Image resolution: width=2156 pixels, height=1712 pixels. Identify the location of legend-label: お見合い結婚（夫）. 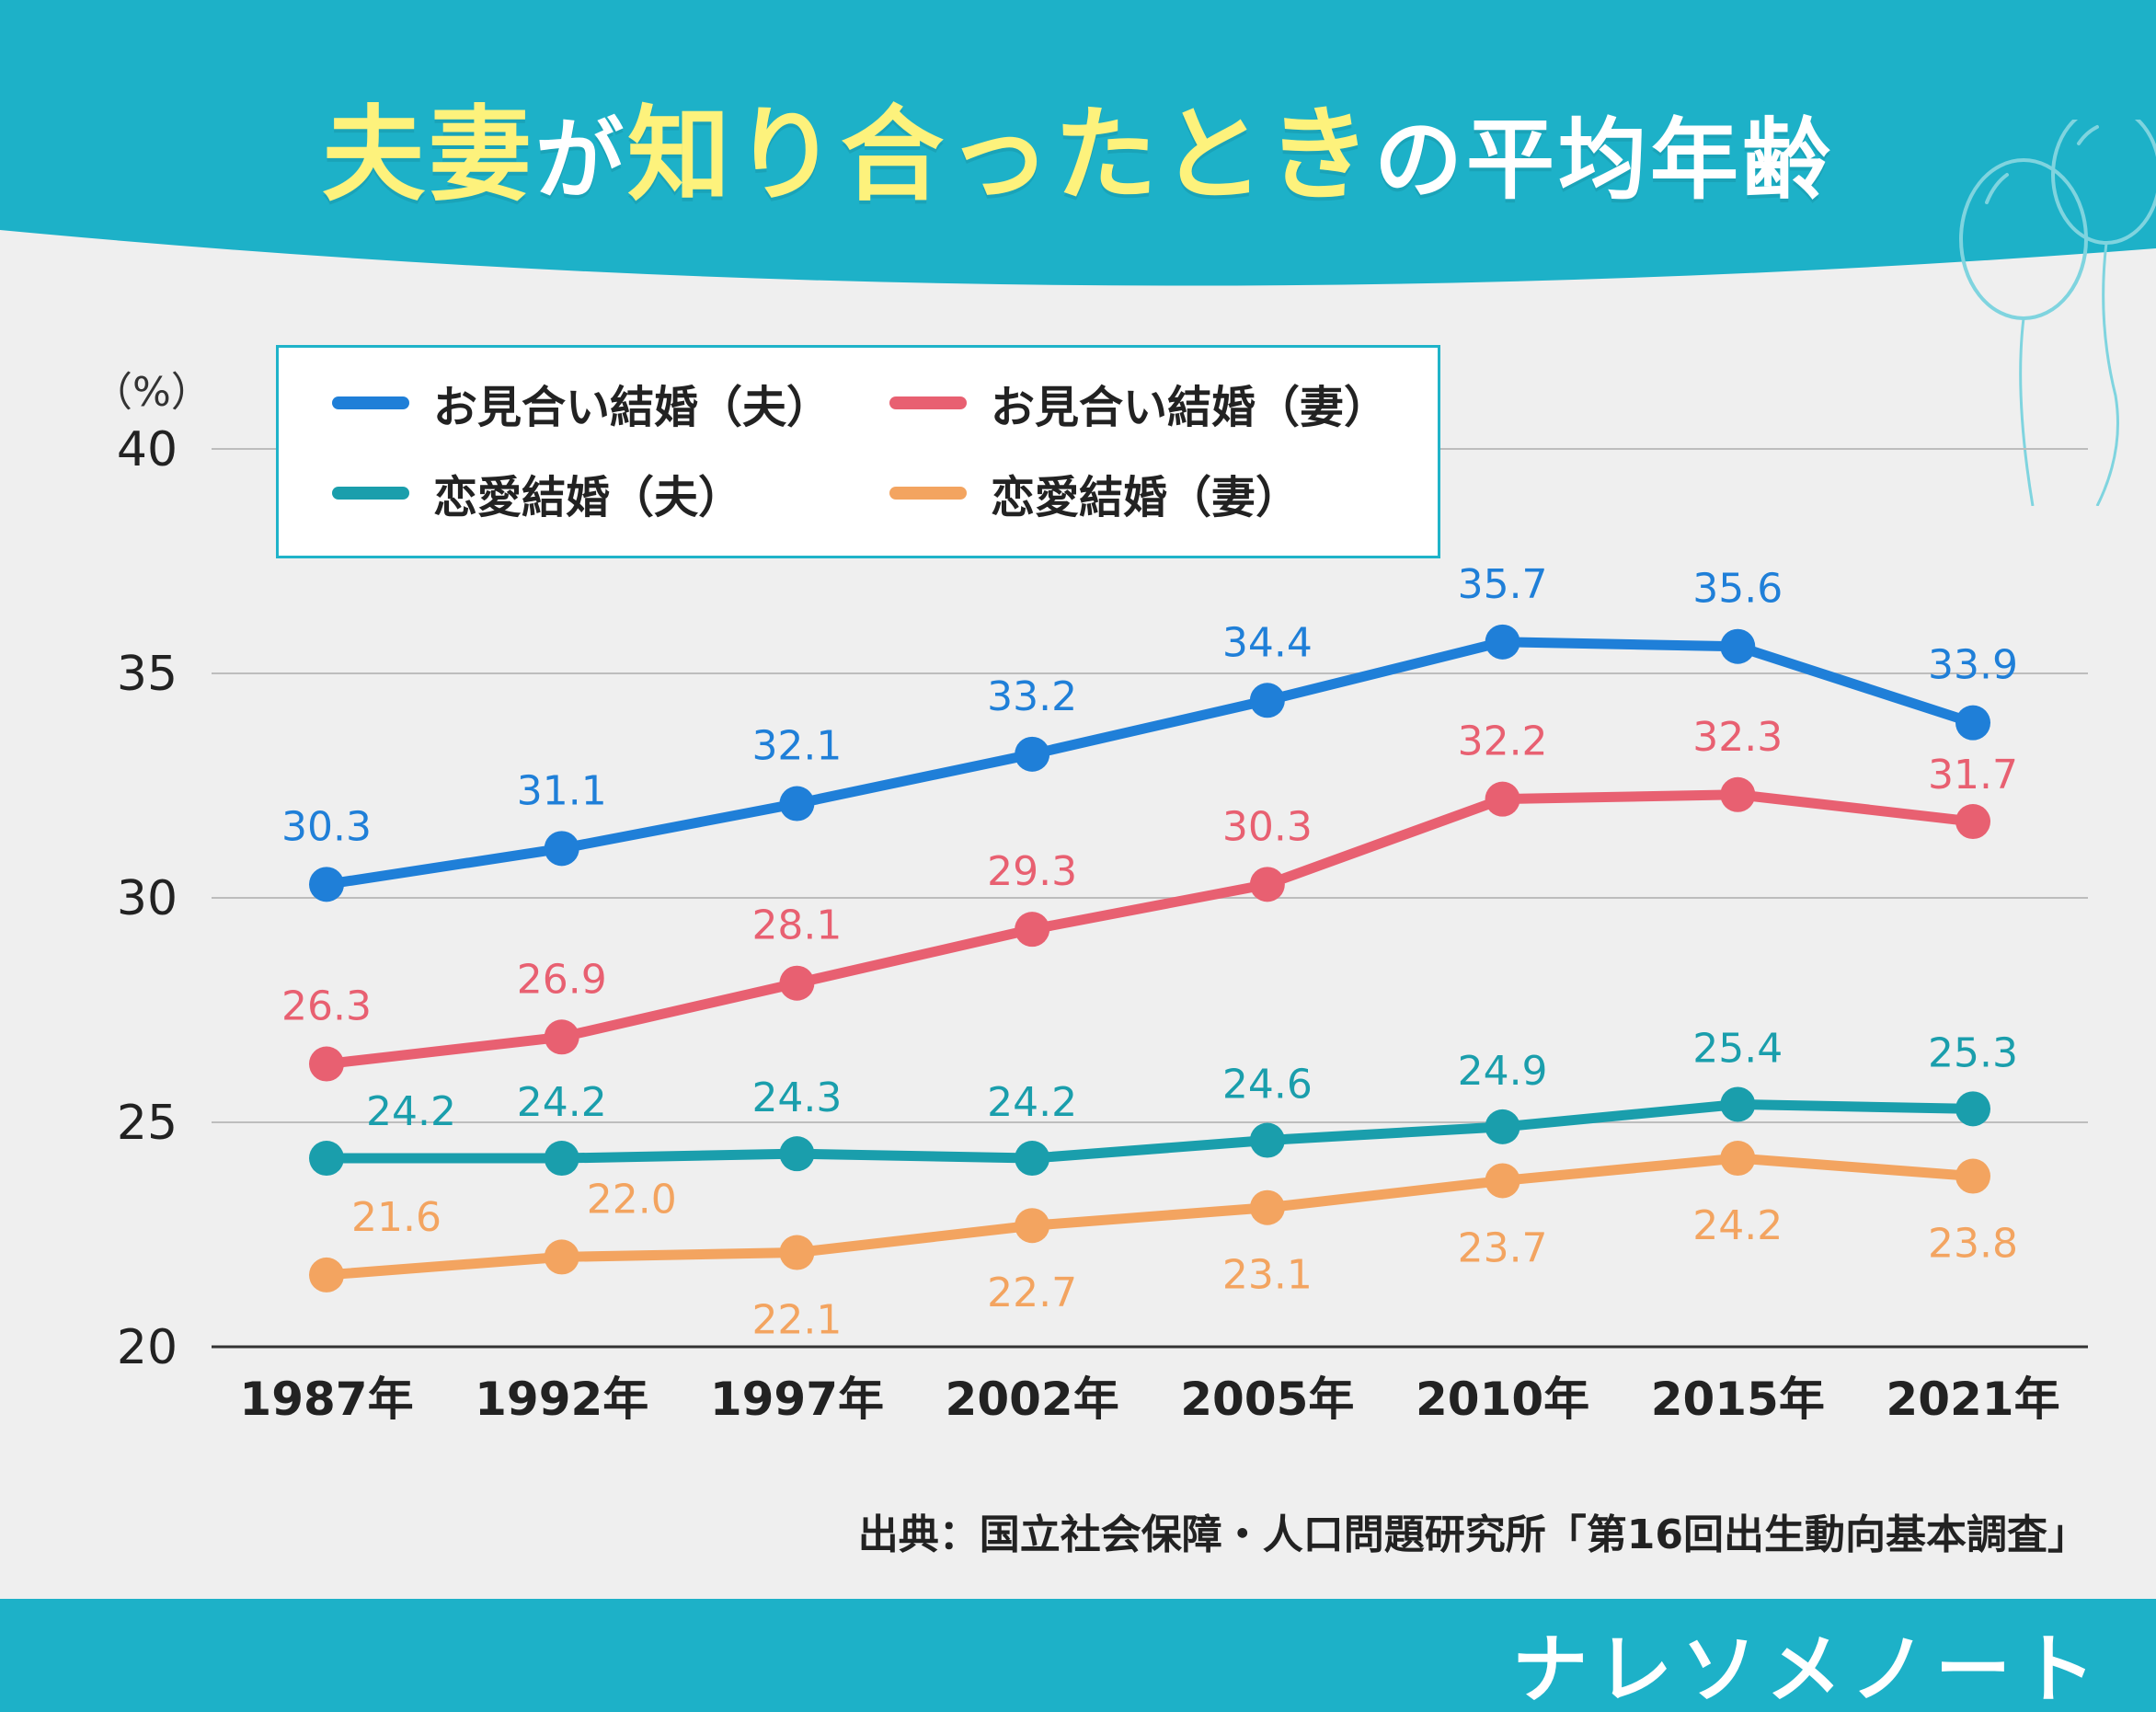
(632, 407).